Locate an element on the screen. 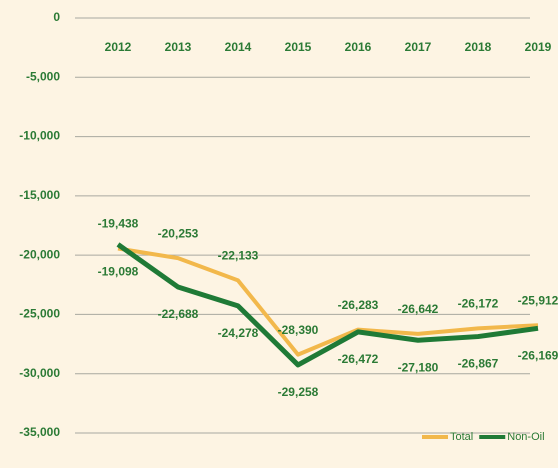 The image size is (558, 468). data-label: -26,472 is located at coordinates (358, 359).